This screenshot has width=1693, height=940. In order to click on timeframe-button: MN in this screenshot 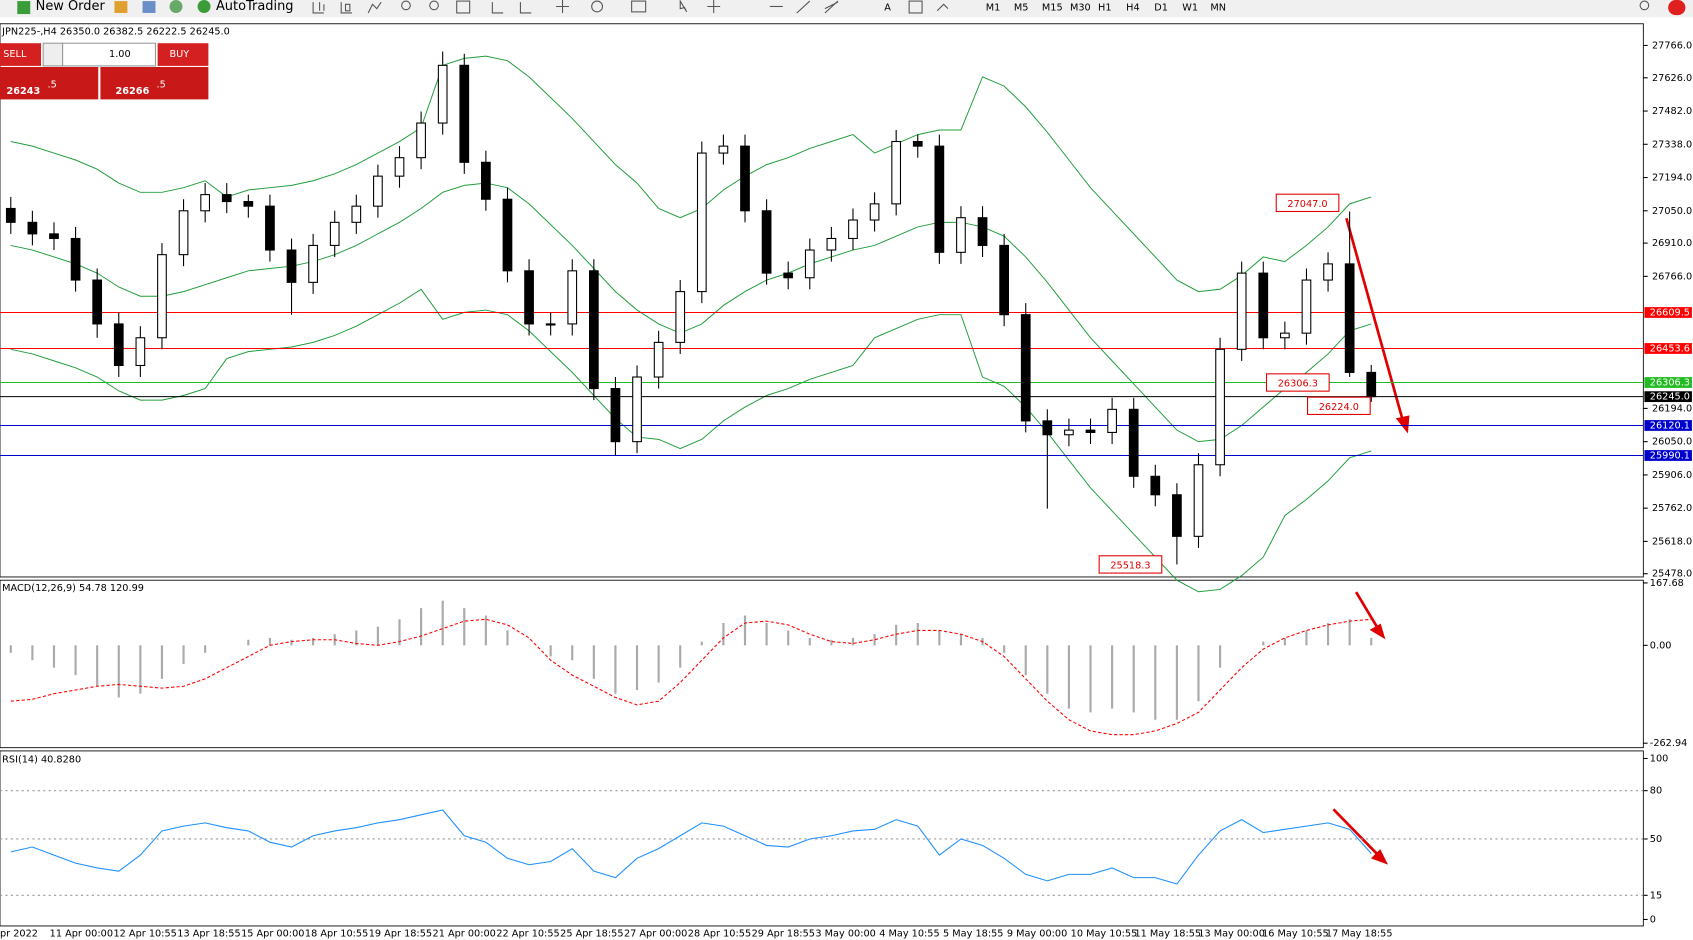, I will do `click(1218, 8)`.